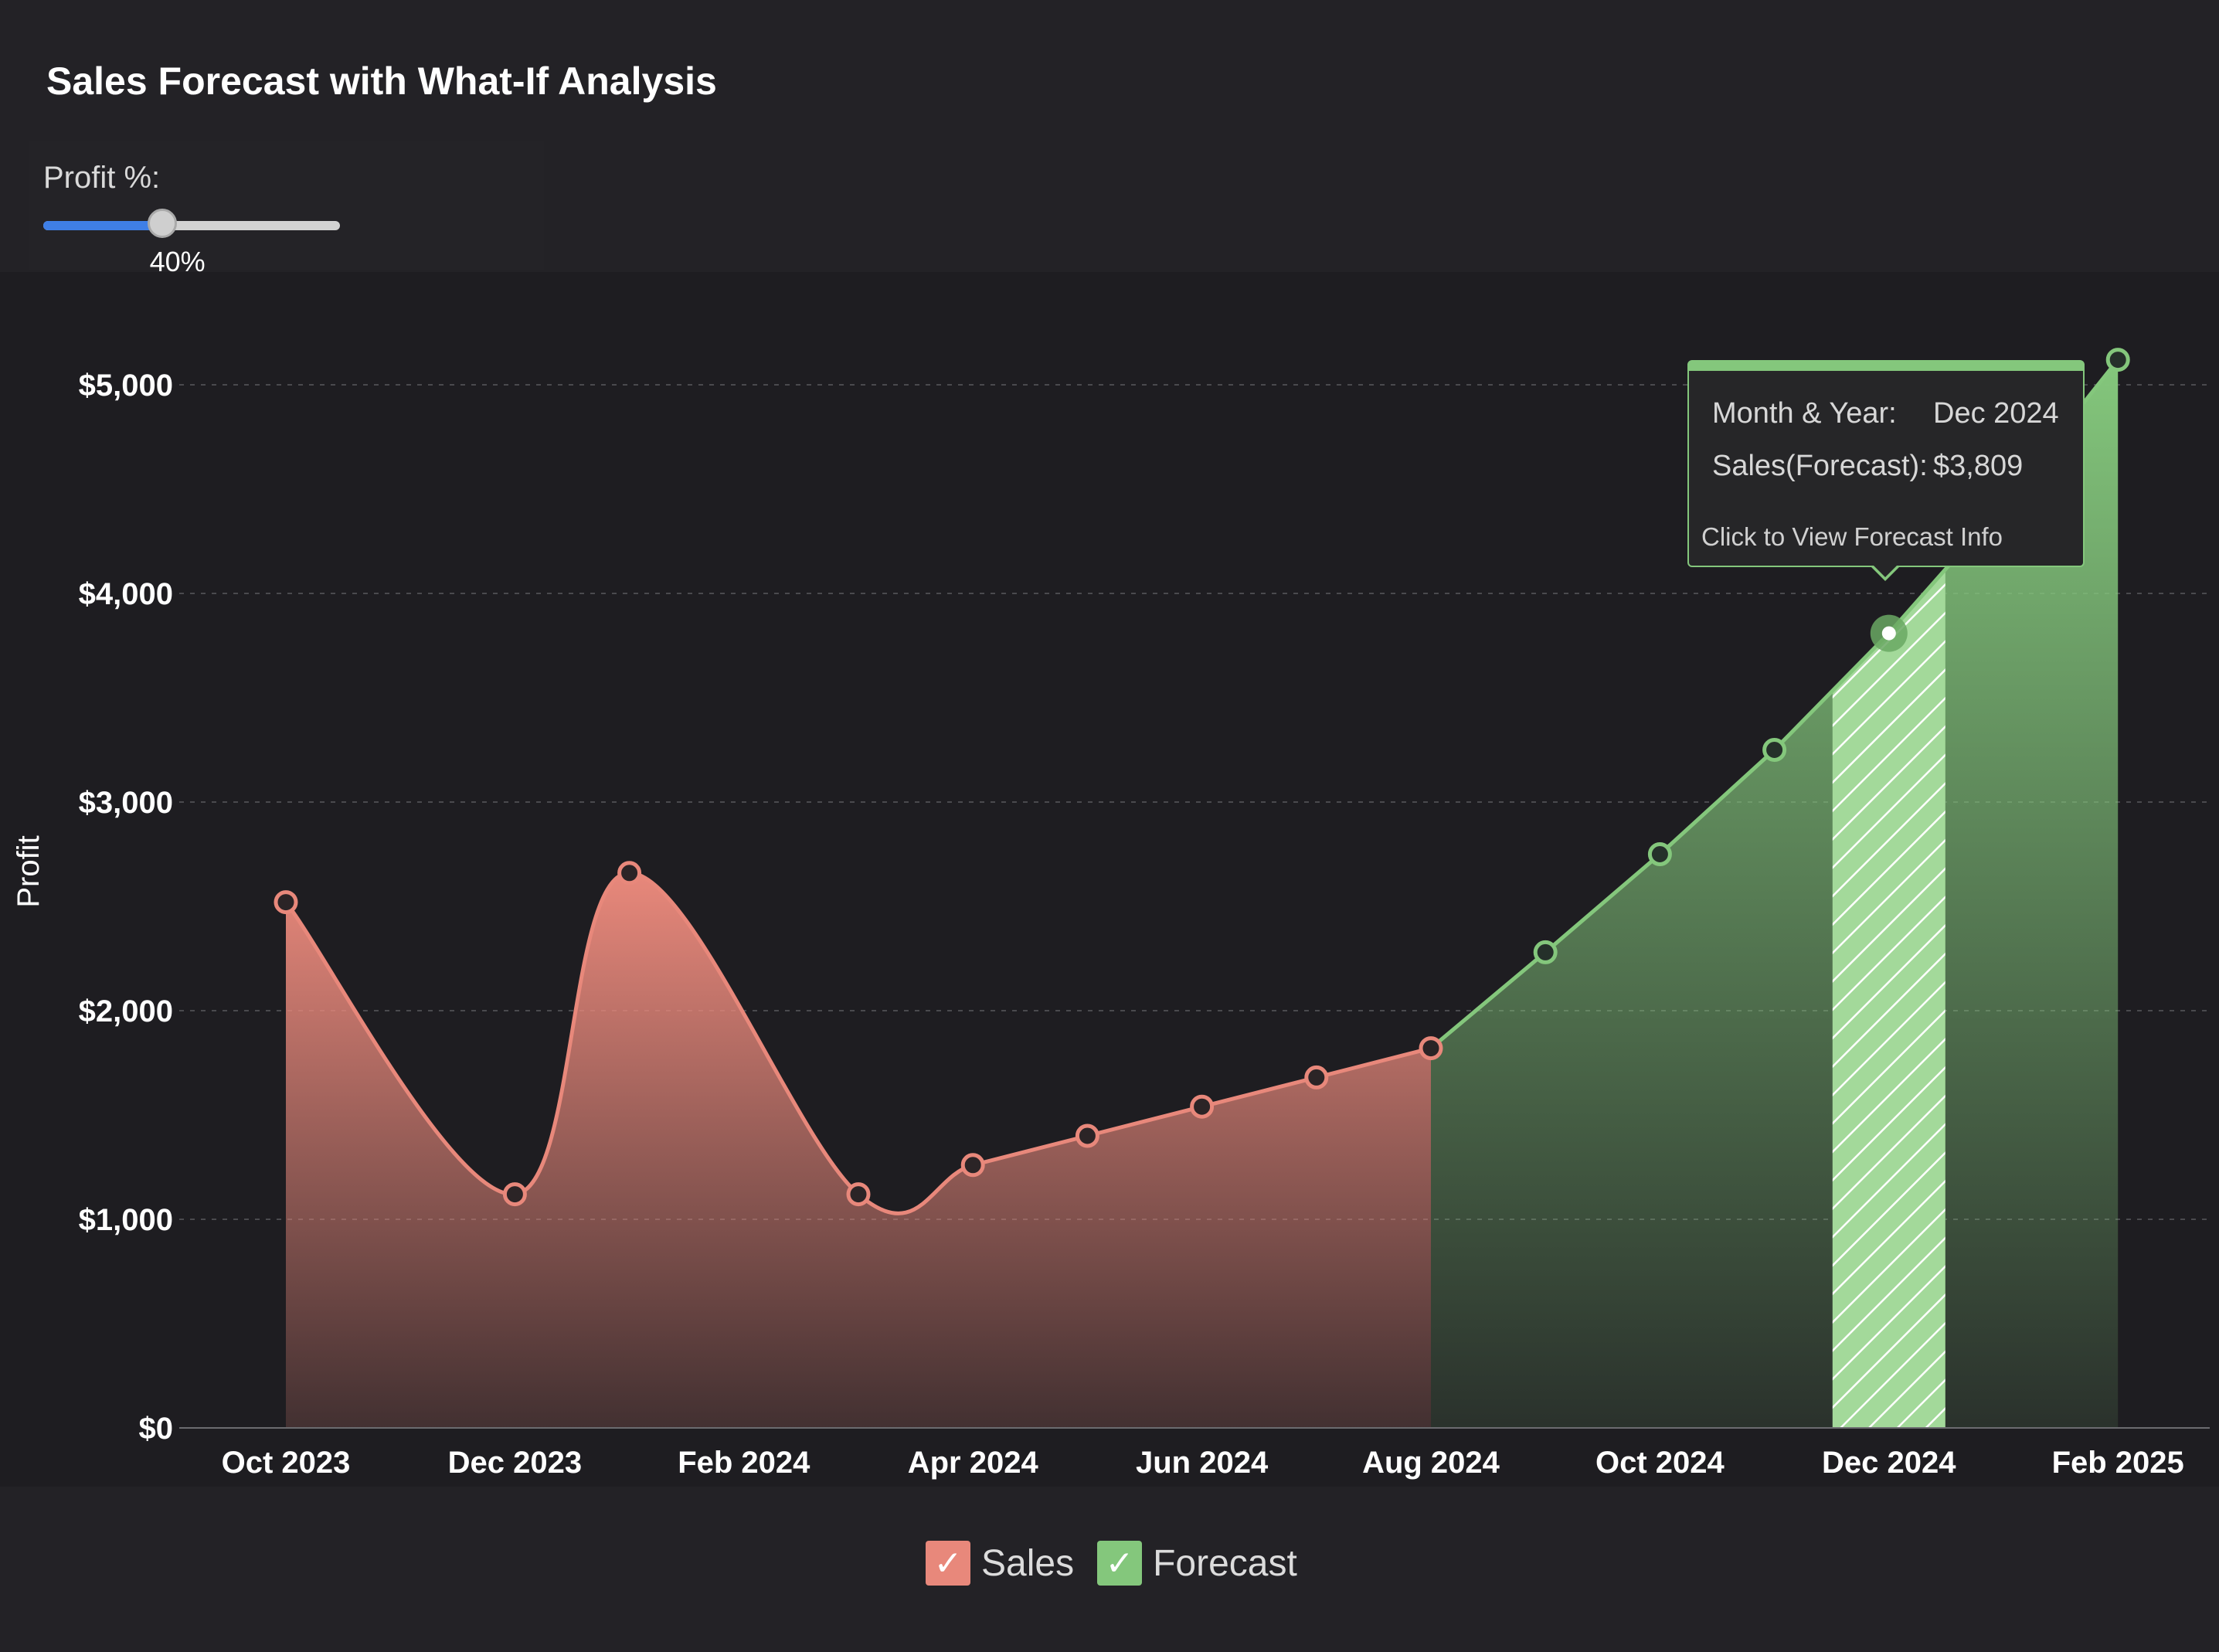  Describe the element at coordinates (1885, 570) in the screenshot. I see `tooltip-arrow-inner` at that location.